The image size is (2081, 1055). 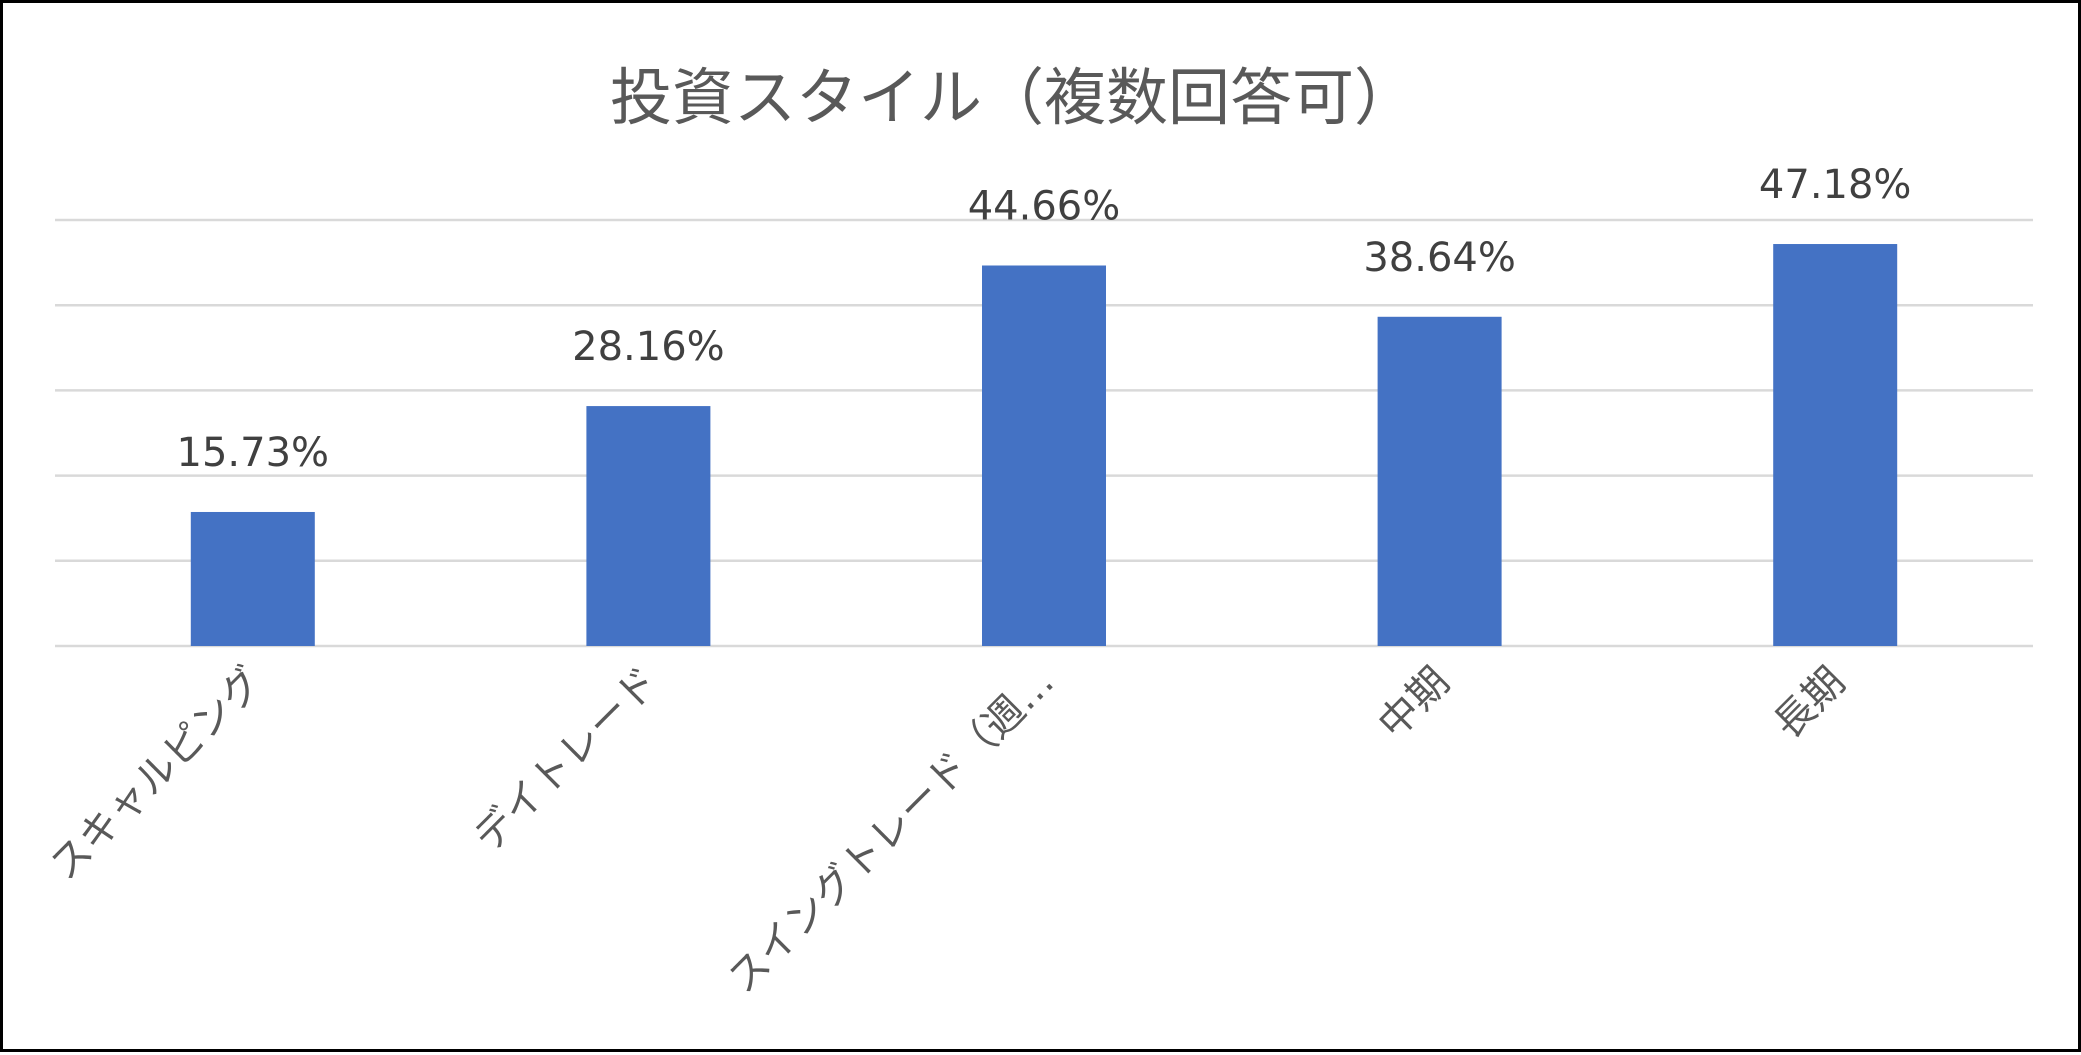 I want to click on data-label: 44.66%, so click(x=1044, y=206).